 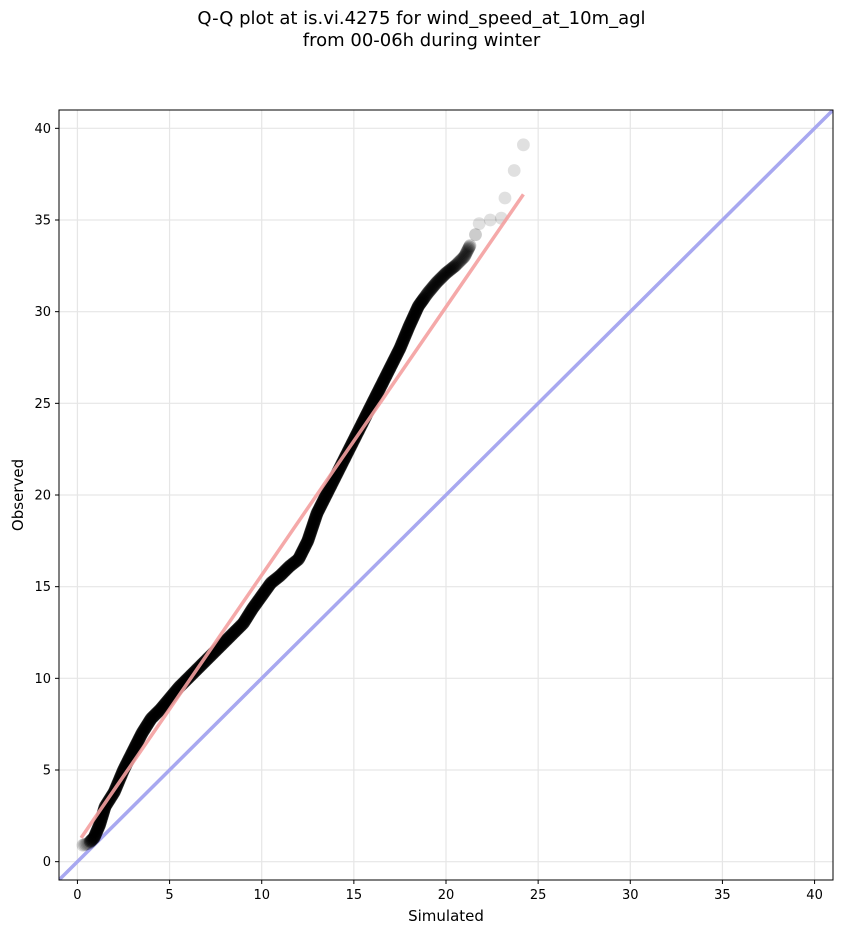 What do you see at coordinates (354, 895) in the screenshot?
I see `x-tick-label: 15` at bounding box center [354, 895].